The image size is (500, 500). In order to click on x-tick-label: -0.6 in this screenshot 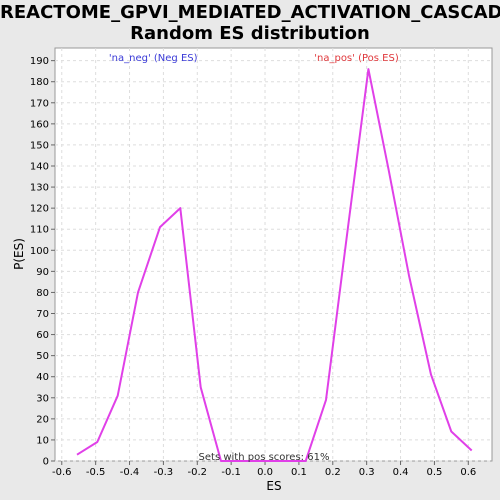, I will do `click(62, 472)`.